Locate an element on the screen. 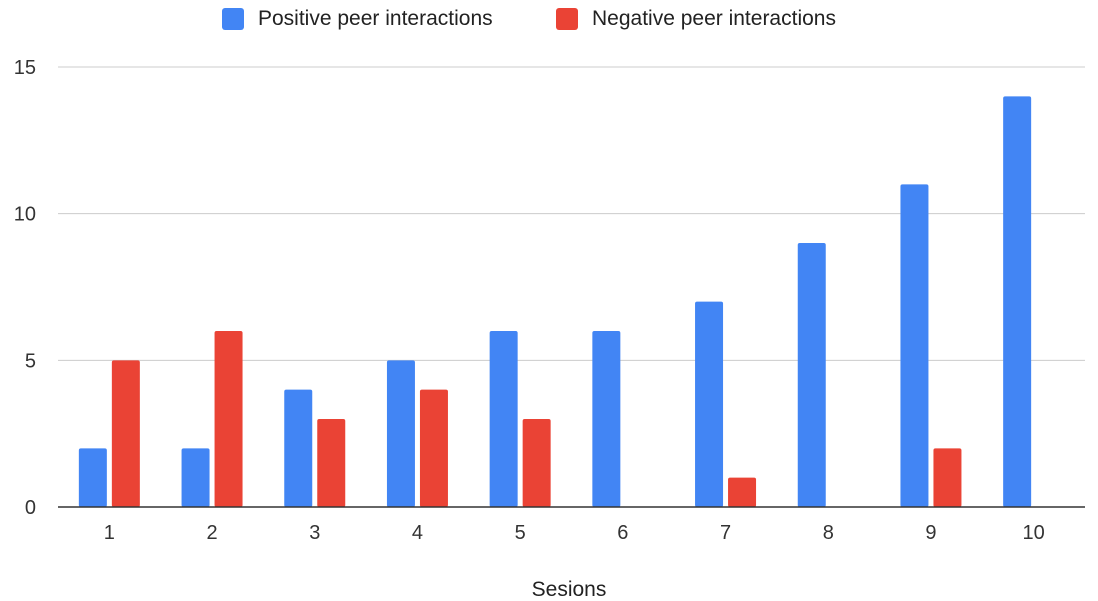  x-tick-label: 5 is located at coordinates (520, 533).